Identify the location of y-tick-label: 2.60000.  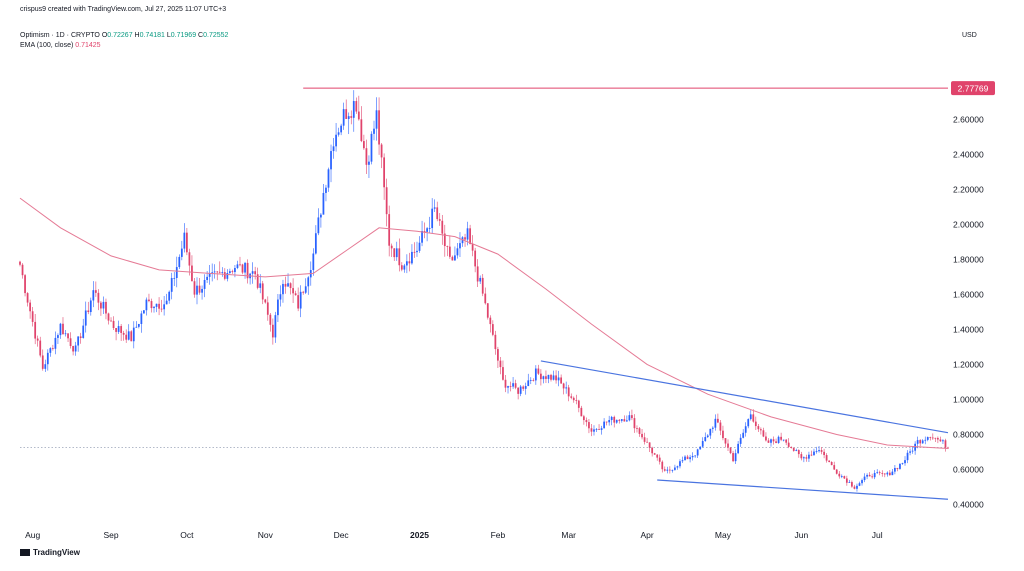
(968, 119).